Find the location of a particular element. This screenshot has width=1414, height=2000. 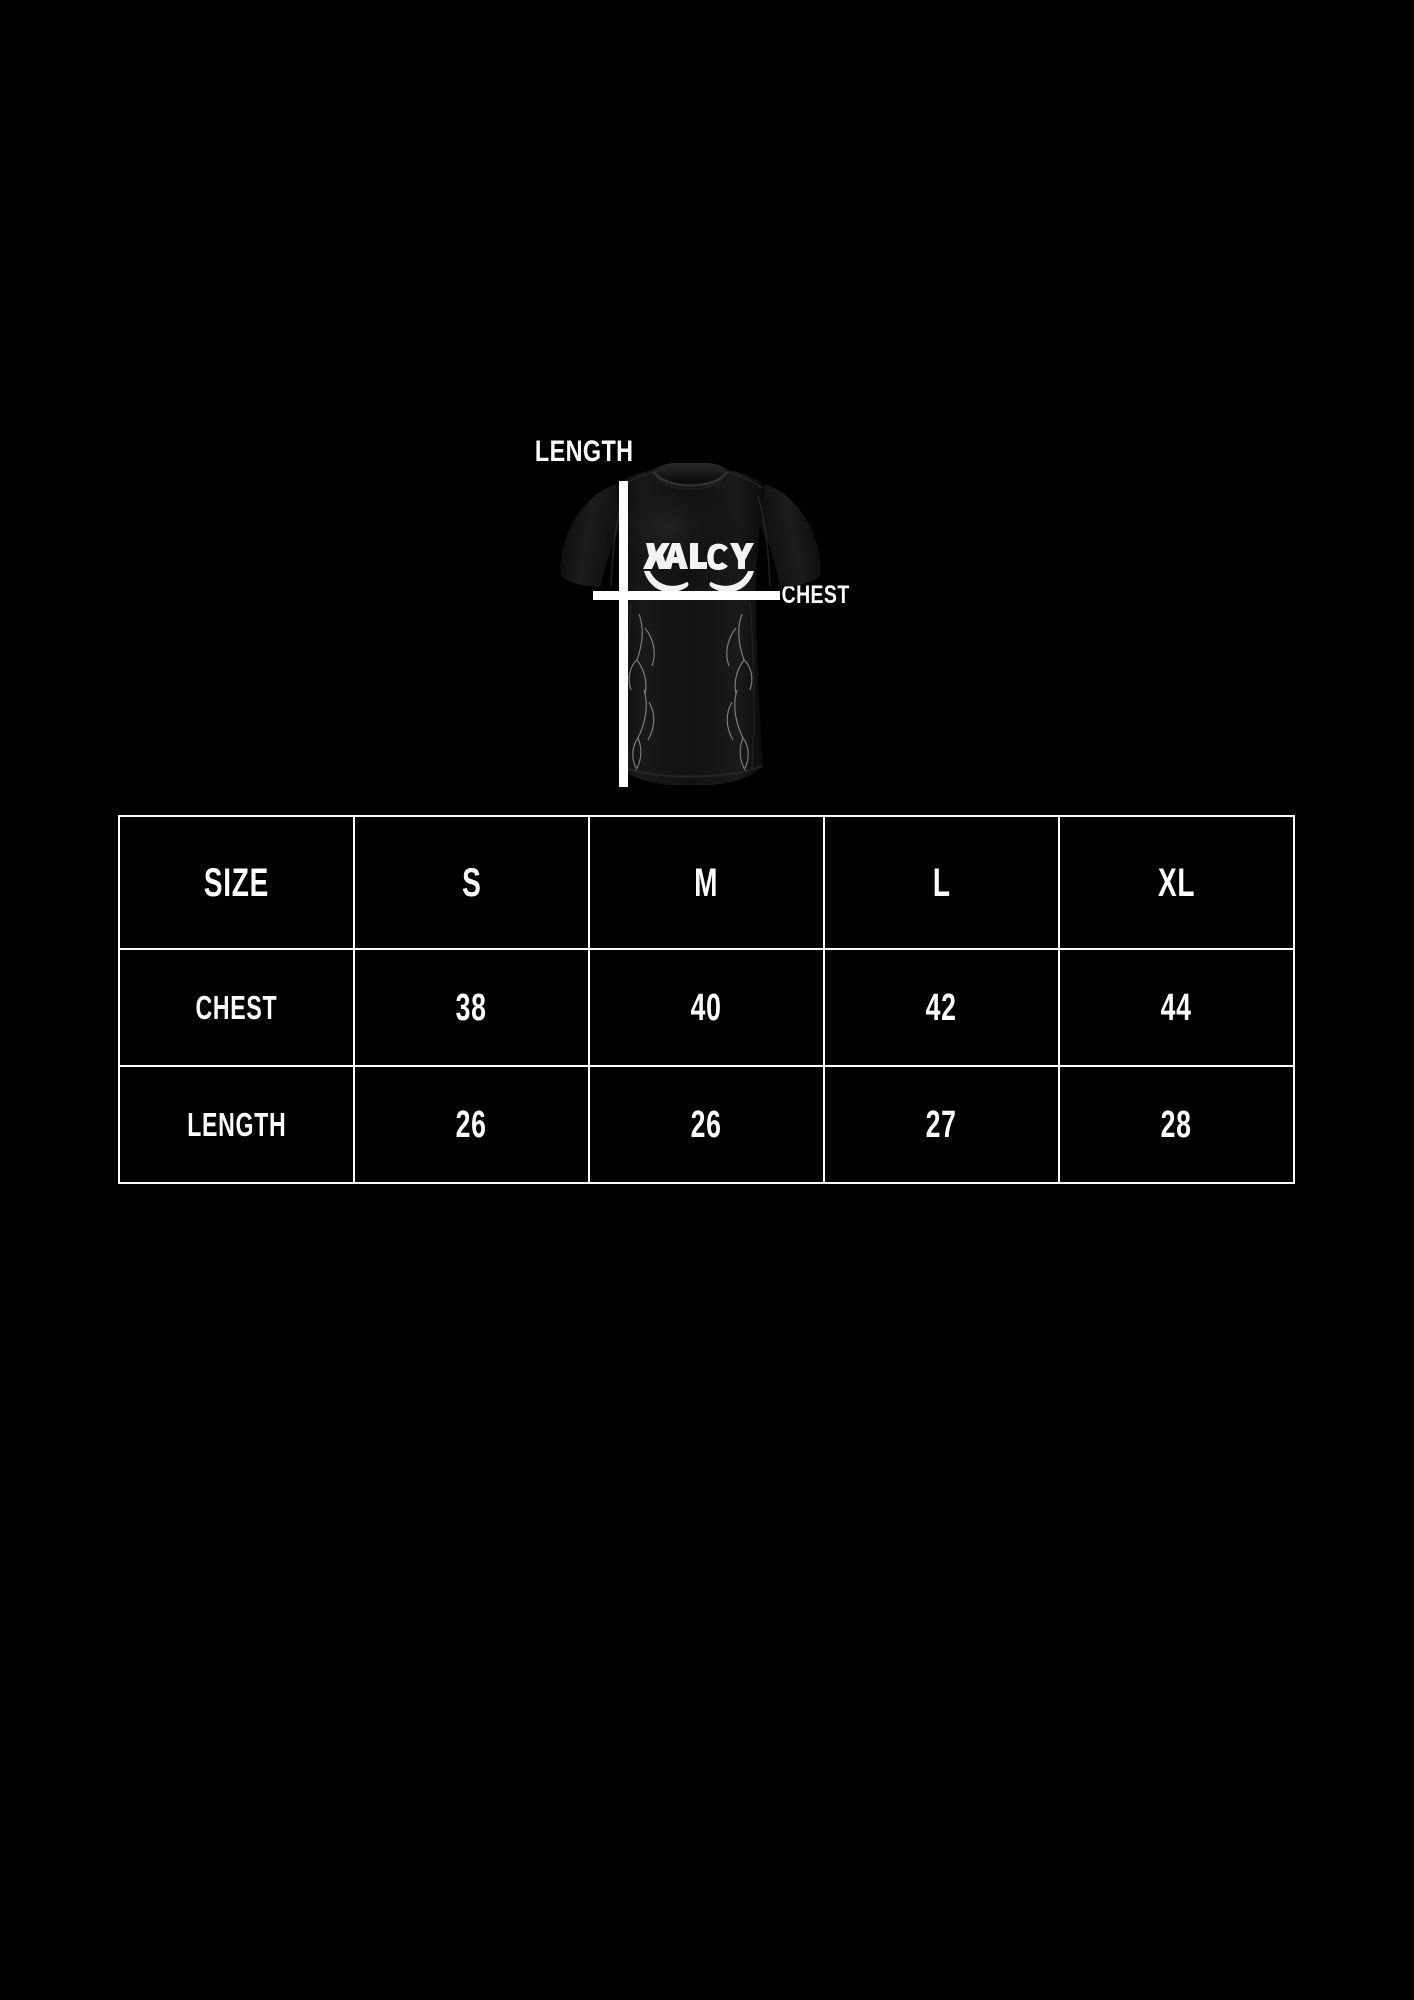

row-label-text-chest: CHEST is located at coordinates (236, 1007).